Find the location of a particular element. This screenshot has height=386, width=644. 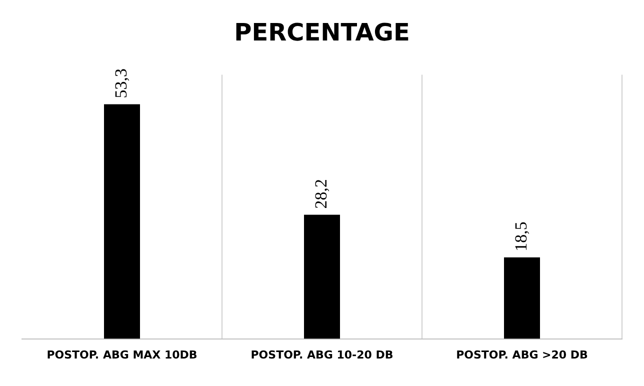

data-label: 18,5 is located at coordinates (520, 237).